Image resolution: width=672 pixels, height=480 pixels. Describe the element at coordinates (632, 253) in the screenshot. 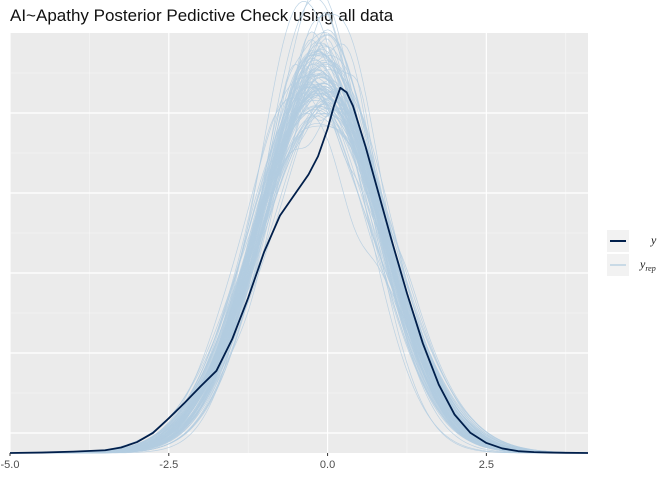

I see `legend: y yrep` at that location.